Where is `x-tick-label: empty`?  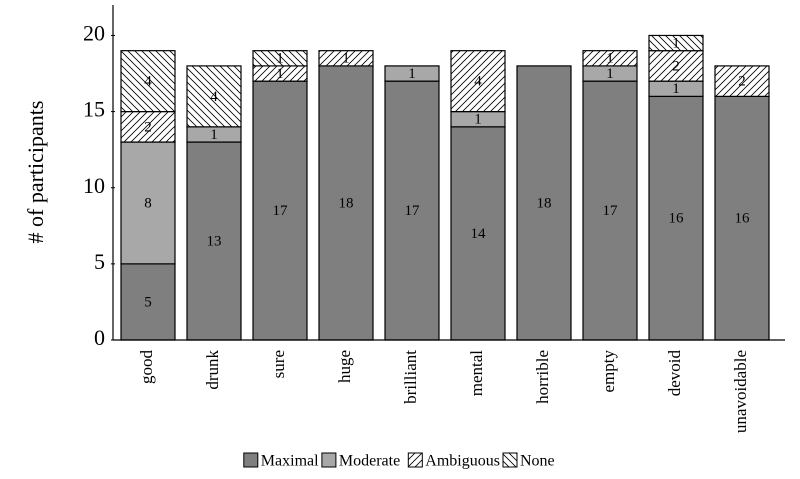 x-tick-label: empty is located at coordinates (608, 371).